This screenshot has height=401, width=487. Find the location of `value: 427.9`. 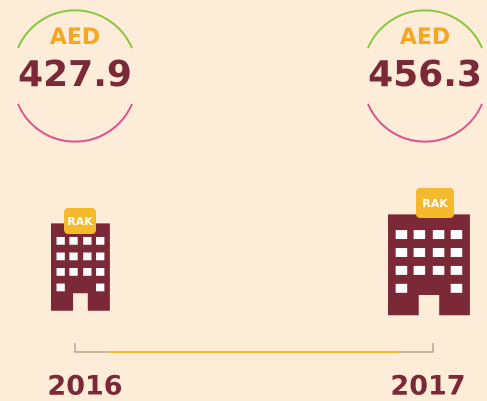

value: 427.9 is located at coordinates (75, 74).